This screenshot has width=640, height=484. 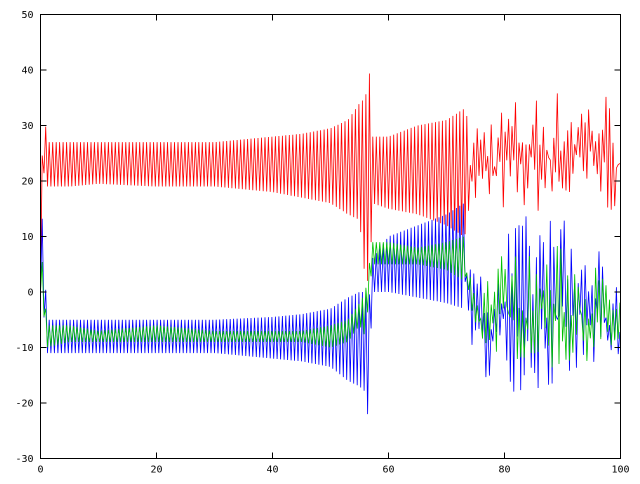 I want to click on y-tick-label: 30, so click(x=27, y=126).